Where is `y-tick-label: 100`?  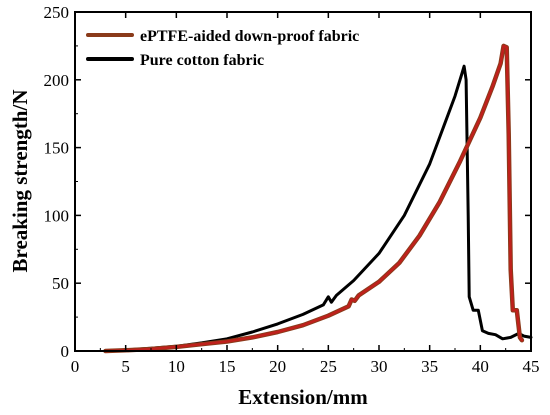
y-tick-label: 100 is located at coordinates (57, 215).